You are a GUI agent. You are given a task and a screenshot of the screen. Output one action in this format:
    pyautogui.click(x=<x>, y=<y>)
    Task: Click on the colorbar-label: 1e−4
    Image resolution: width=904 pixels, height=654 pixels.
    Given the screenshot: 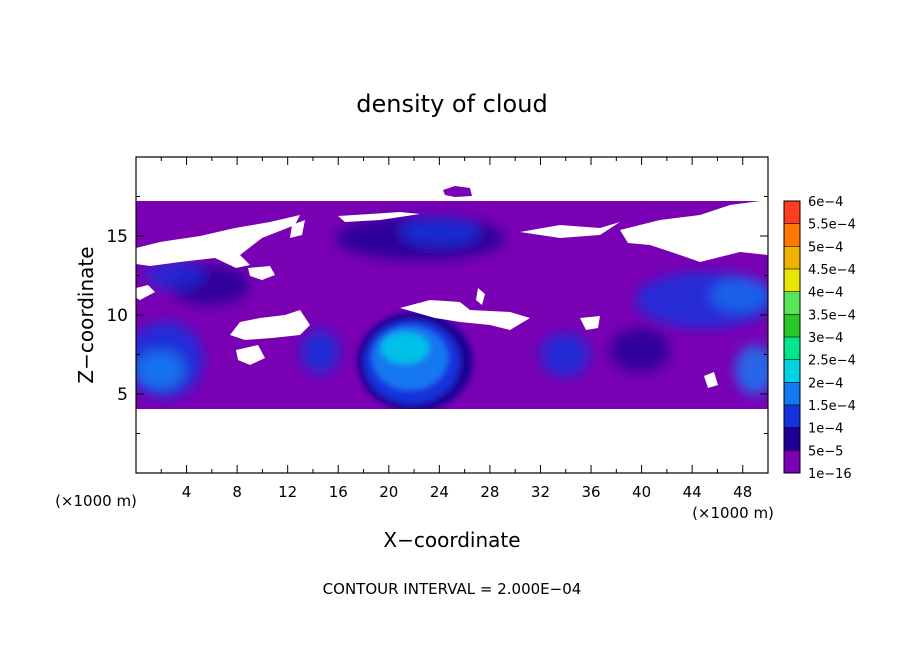 What is the action you would take?
    pyautogui.click(x=825, y=429)
    